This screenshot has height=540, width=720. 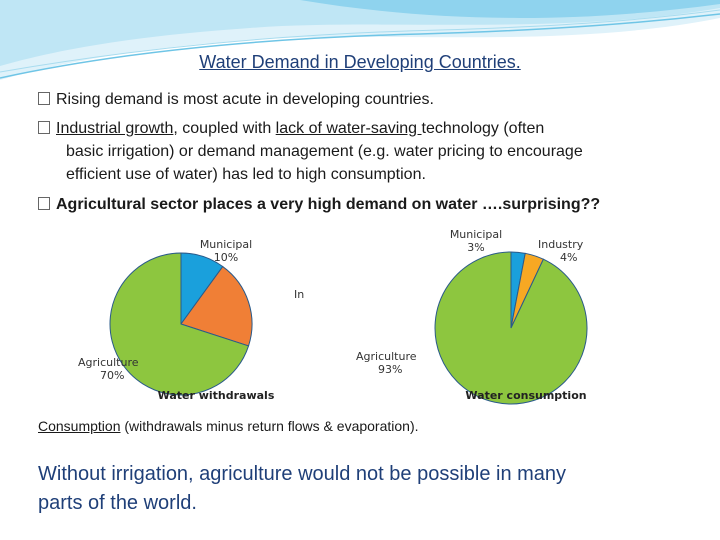 What do you see at coordinates (226, 257) in the screenshot?
I see `slice-value-municipal: 10%` at bounding box center [226, 257].